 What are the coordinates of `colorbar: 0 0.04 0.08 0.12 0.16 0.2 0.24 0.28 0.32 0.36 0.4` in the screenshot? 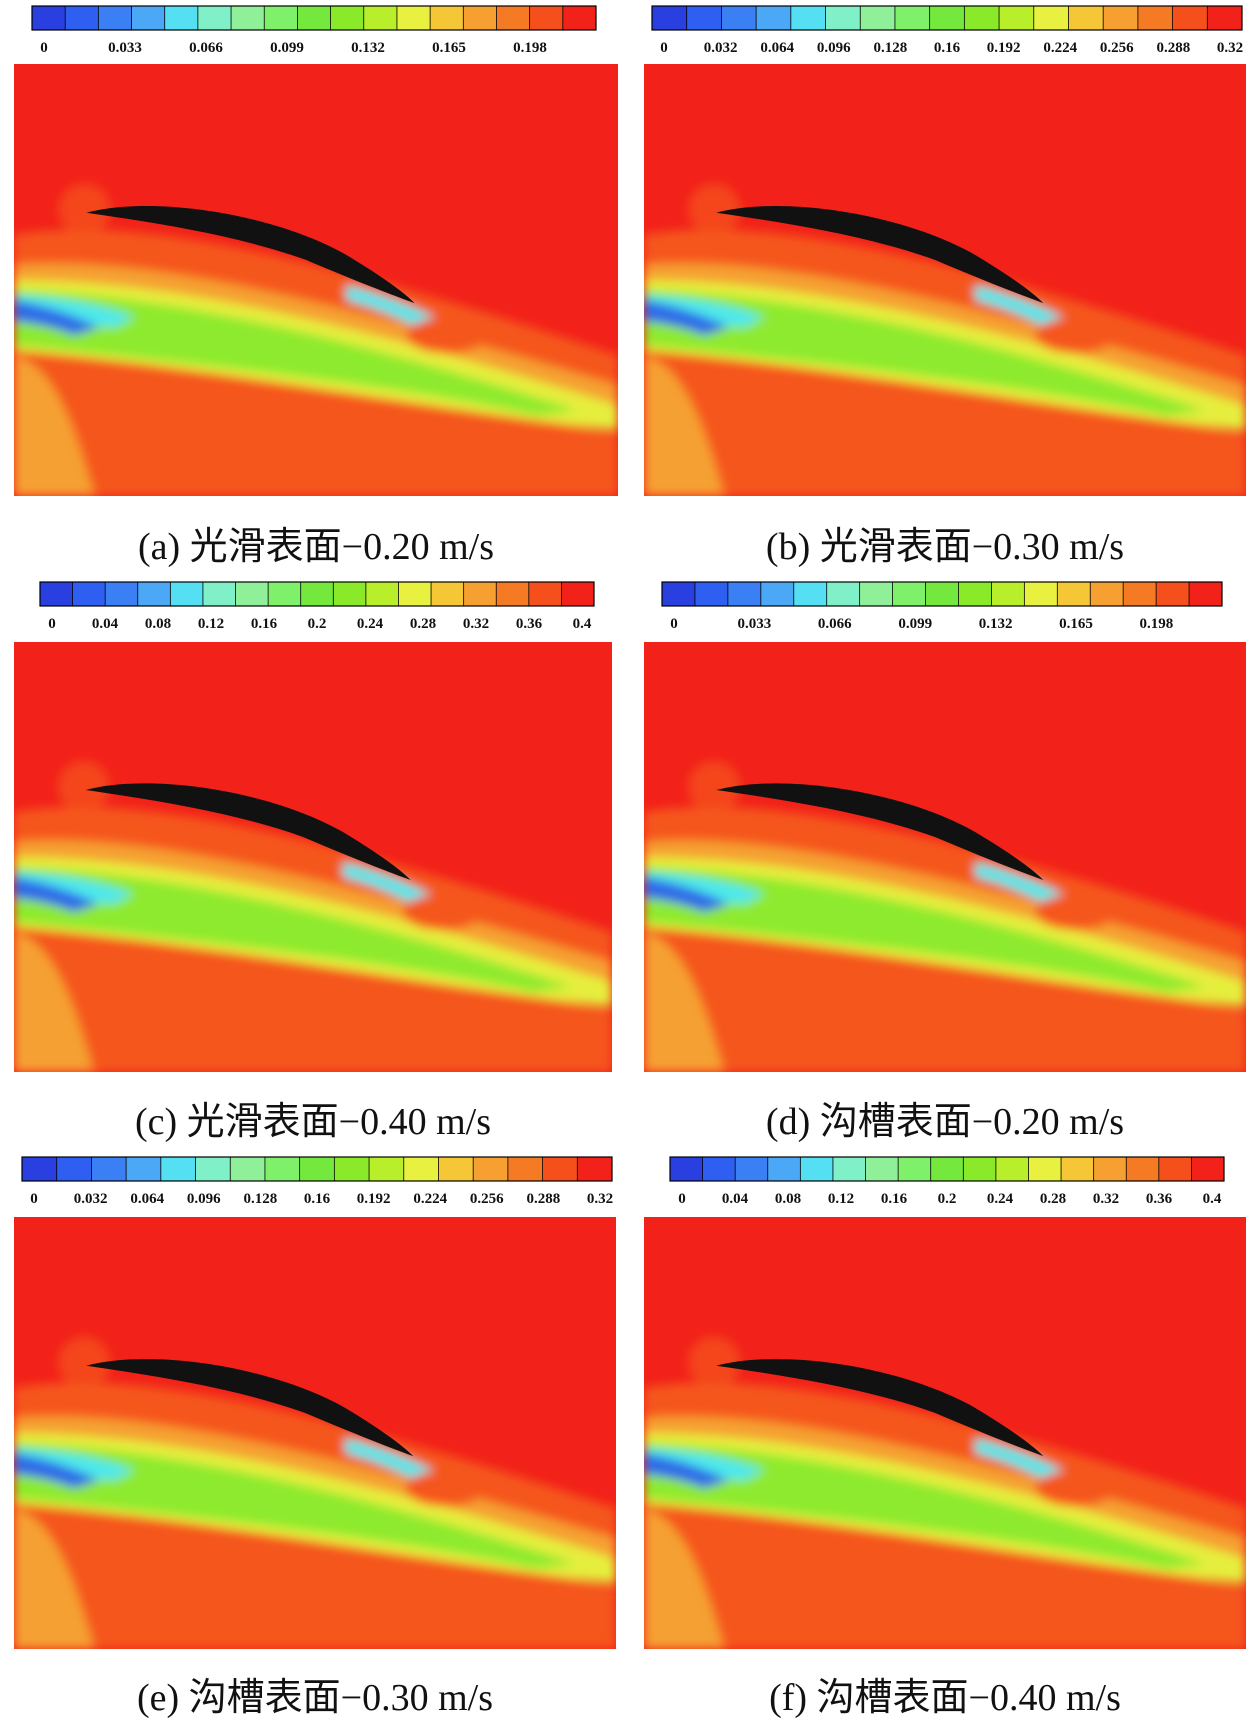 It's located at (947, 1181).